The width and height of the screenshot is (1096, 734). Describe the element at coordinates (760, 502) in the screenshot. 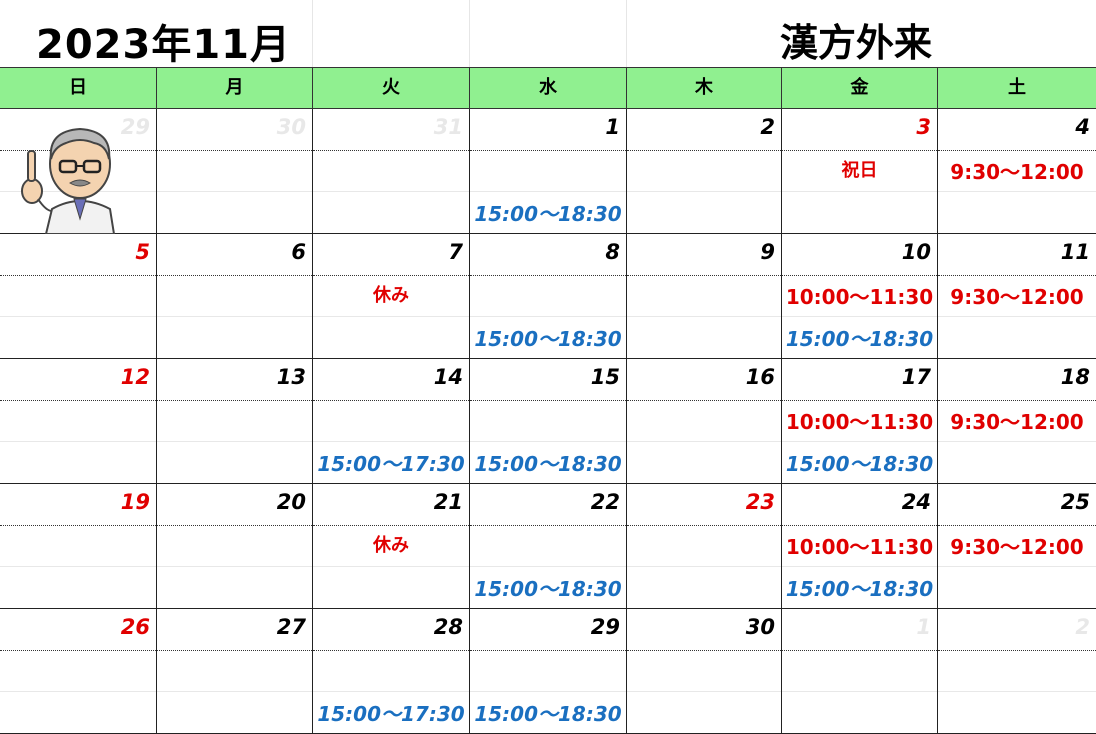

I see `day-number: 23` at that location.